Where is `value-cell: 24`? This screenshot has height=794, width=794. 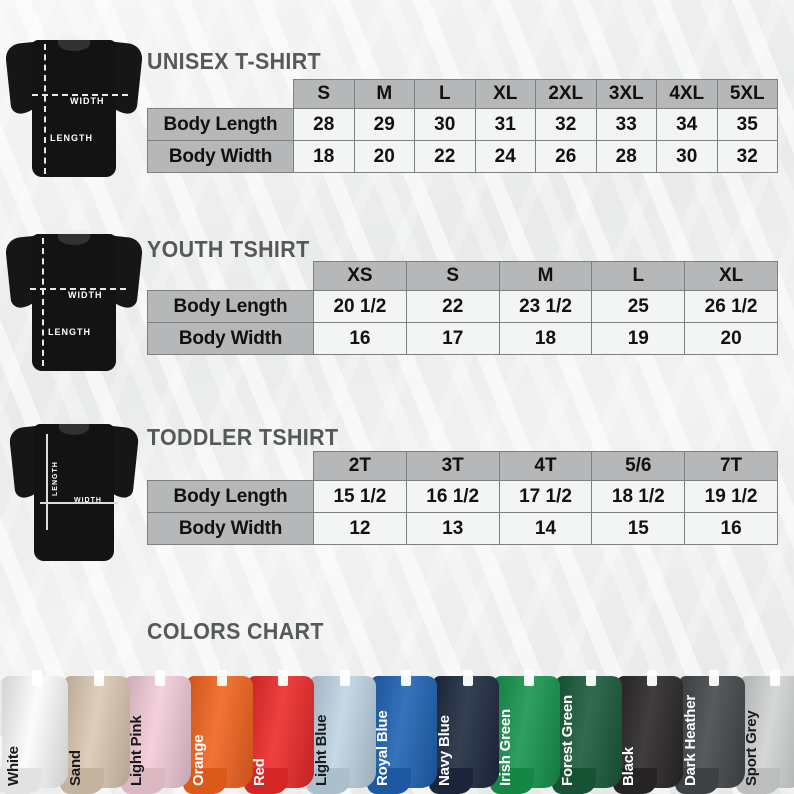
value-cell: 24 is located at coordinates (505, 156).